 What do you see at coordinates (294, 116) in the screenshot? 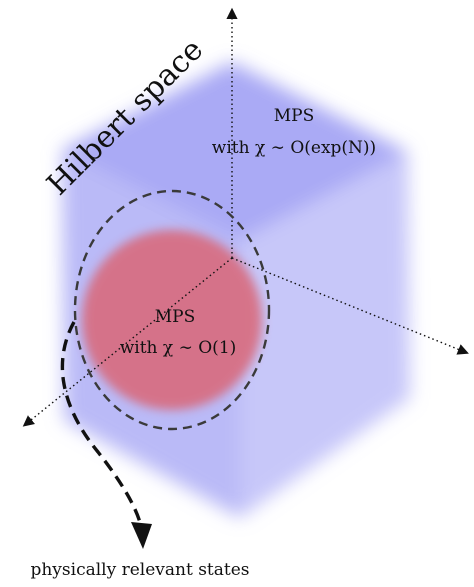
I see `outer-region-label-line1: MPS` at bounding box center [294, 116].